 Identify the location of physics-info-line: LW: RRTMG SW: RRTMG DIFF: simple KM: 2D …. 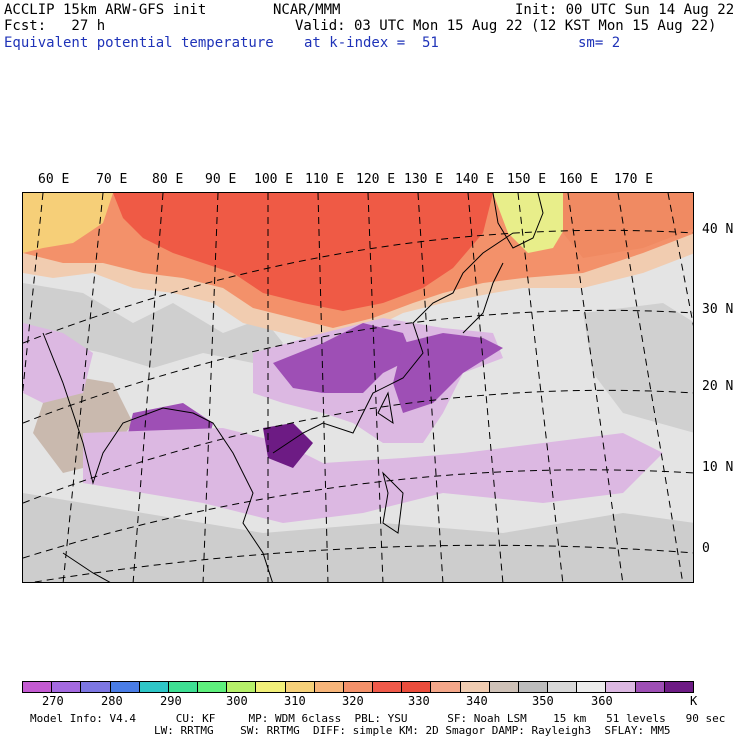
(412, 730).